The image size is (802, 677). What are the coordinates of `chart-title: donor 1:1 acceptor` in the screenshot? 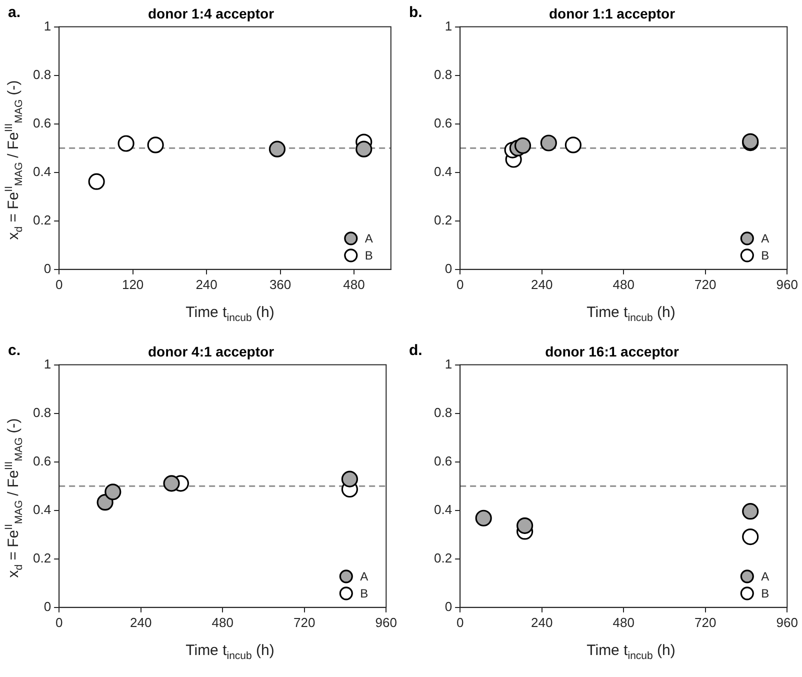 It's located at (612, 13).